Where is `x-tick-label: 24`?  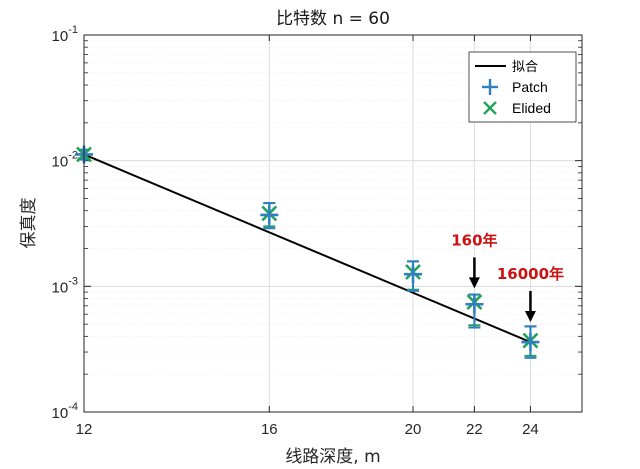
x-tick-label: 24 is located at coordinates (530, 429).